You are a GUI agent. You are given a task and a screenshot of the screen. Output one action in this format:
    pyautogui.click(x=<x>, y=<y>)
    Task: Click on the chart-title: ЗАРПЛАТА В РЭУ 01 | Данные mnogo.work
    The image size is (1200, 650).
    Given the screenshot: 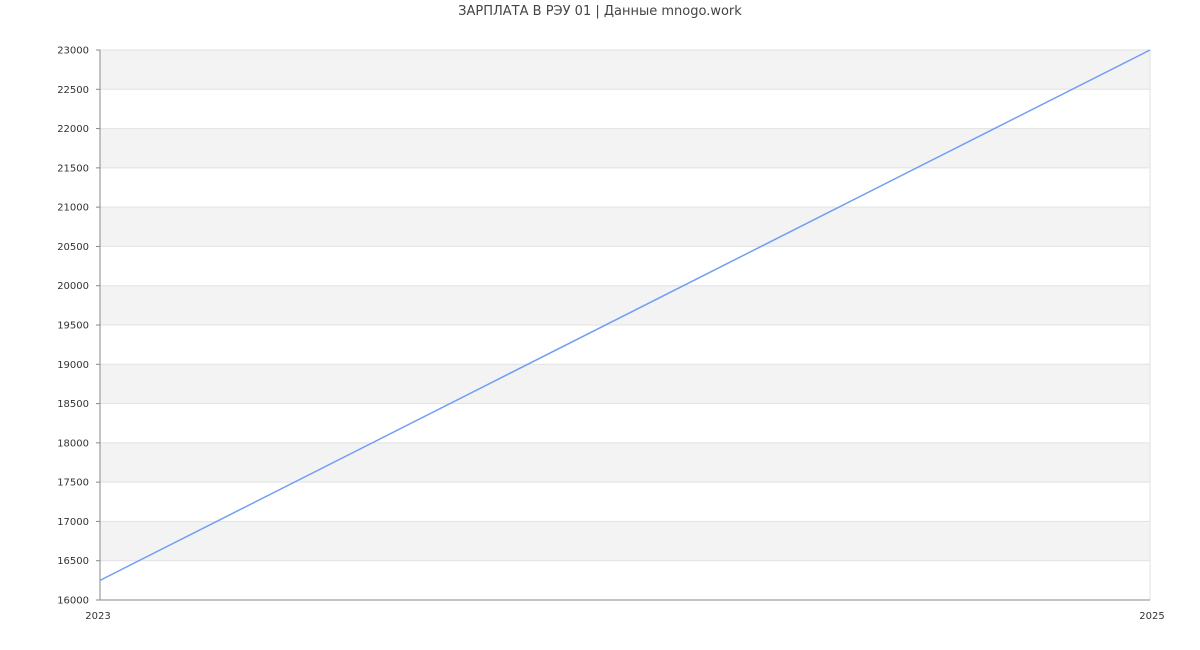 What is the action you would take?
    pyautogui.click(x=600, y=11)
    